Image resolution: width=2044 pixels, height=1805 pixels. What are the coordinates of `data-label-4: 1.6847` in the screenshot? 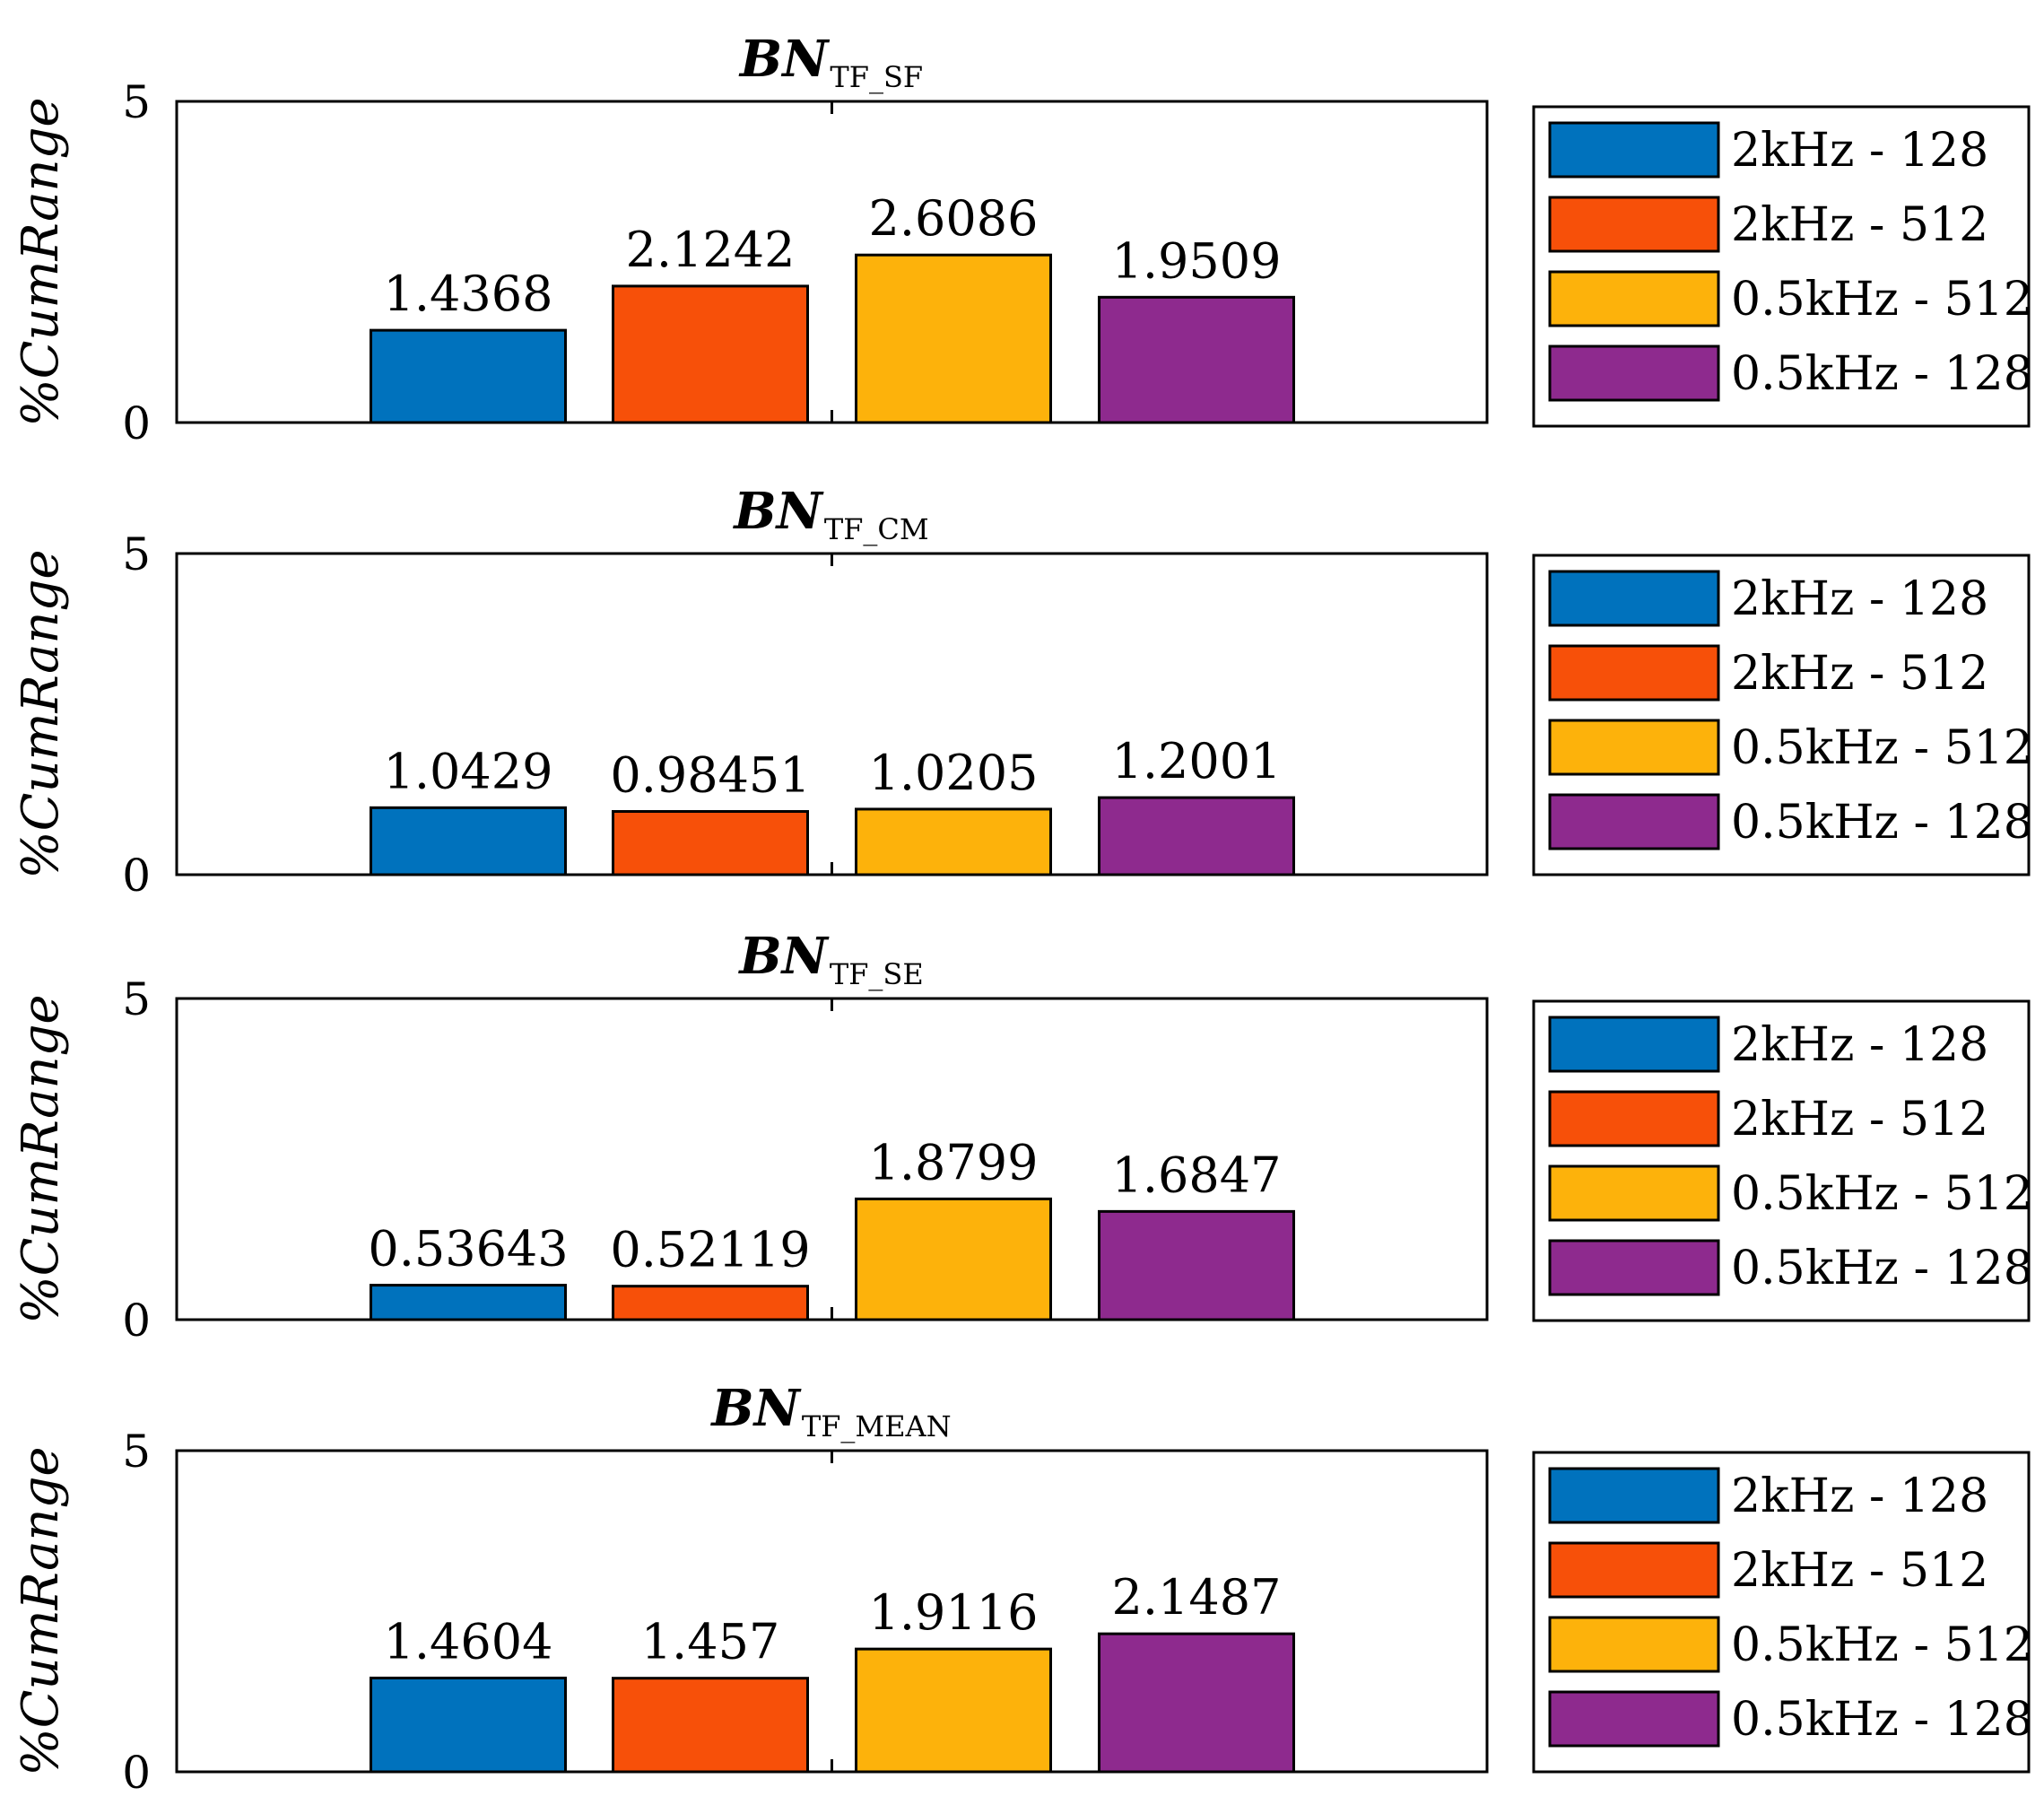 It's located at (1197, 1175).